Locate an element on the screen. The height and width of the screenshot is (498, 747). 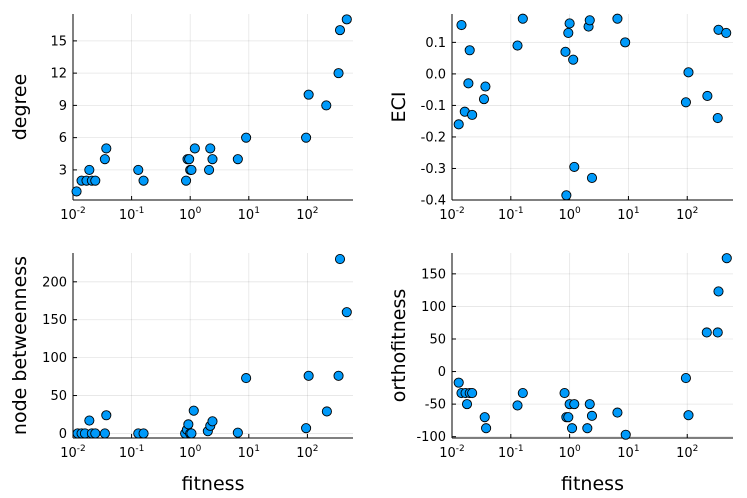
x-tick-label: 10⁻² is located at coordinates (452, 452).